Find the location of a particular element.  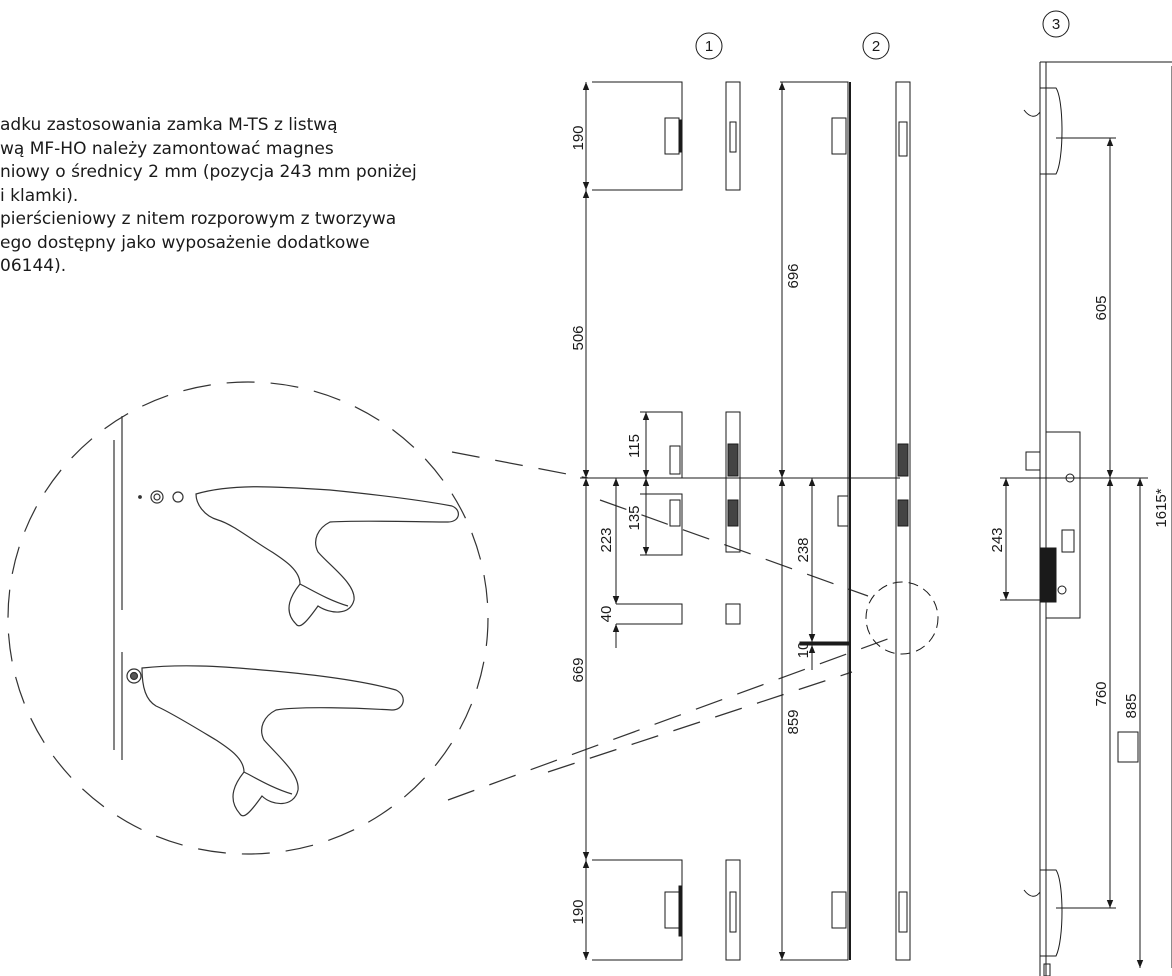

dim-885: 885 is located at coordinates (1131, 705).